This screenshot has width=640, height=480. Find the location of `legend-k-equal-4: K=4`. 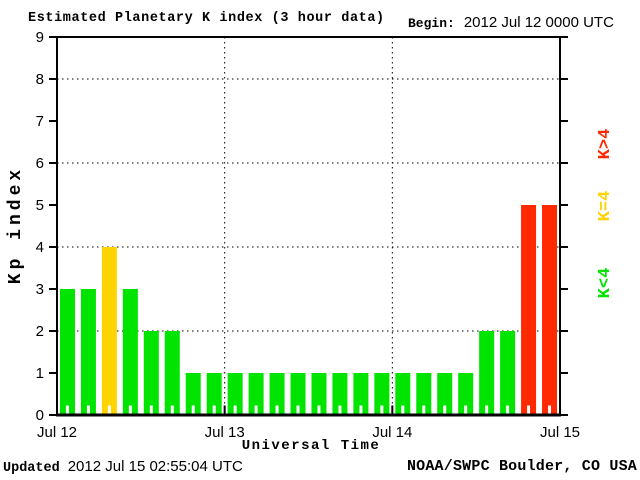

legend-k-equal-4: K=4 is located at coordinates (605, 206).